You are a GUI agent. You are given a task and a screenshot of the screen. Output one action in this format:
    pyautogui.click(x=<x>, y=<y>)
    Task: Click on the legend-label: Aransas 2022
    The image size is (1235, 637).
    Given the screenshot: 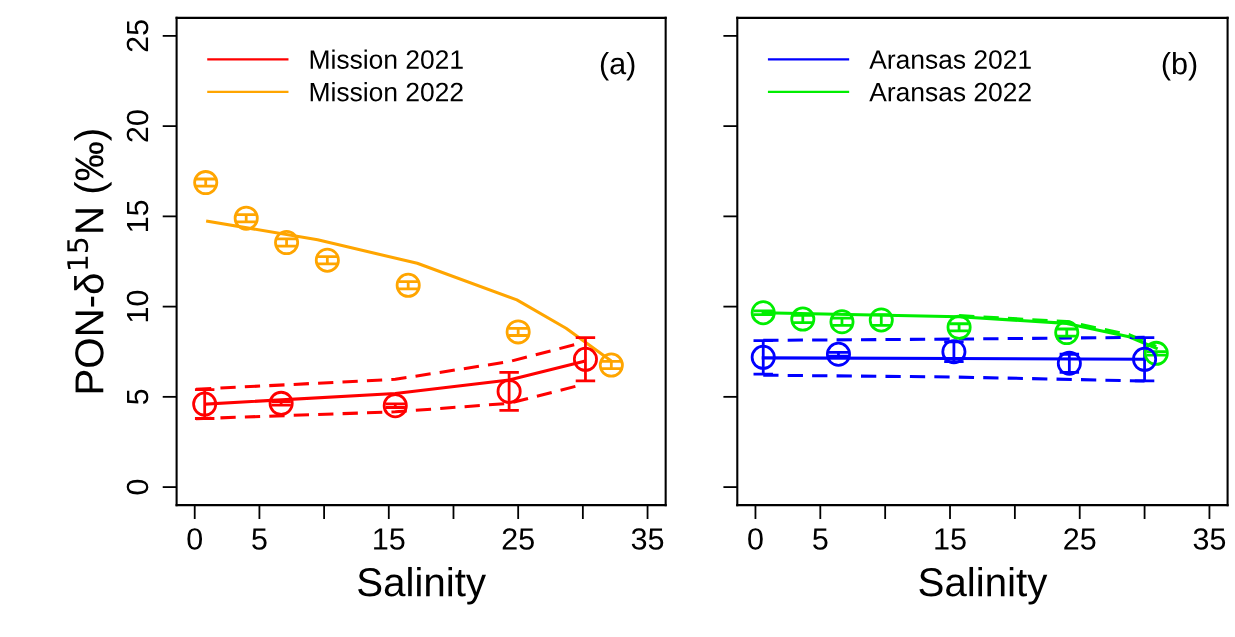 What is the action you would take?
    pyautogui.click(x=950, y=92)
    